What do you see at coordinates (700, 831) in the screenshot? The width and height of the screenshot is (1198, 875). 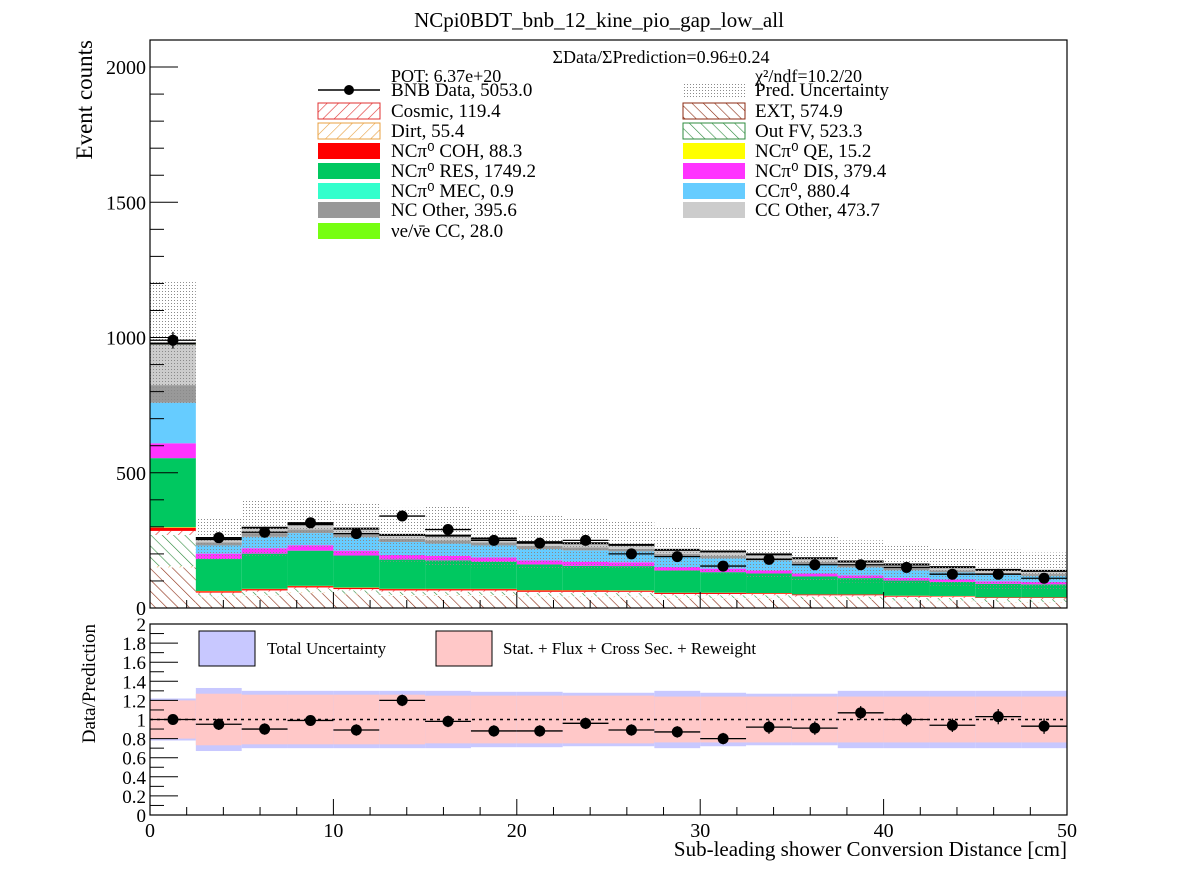 I see `x-tick-label: 30` at bounding box center [700, 831].